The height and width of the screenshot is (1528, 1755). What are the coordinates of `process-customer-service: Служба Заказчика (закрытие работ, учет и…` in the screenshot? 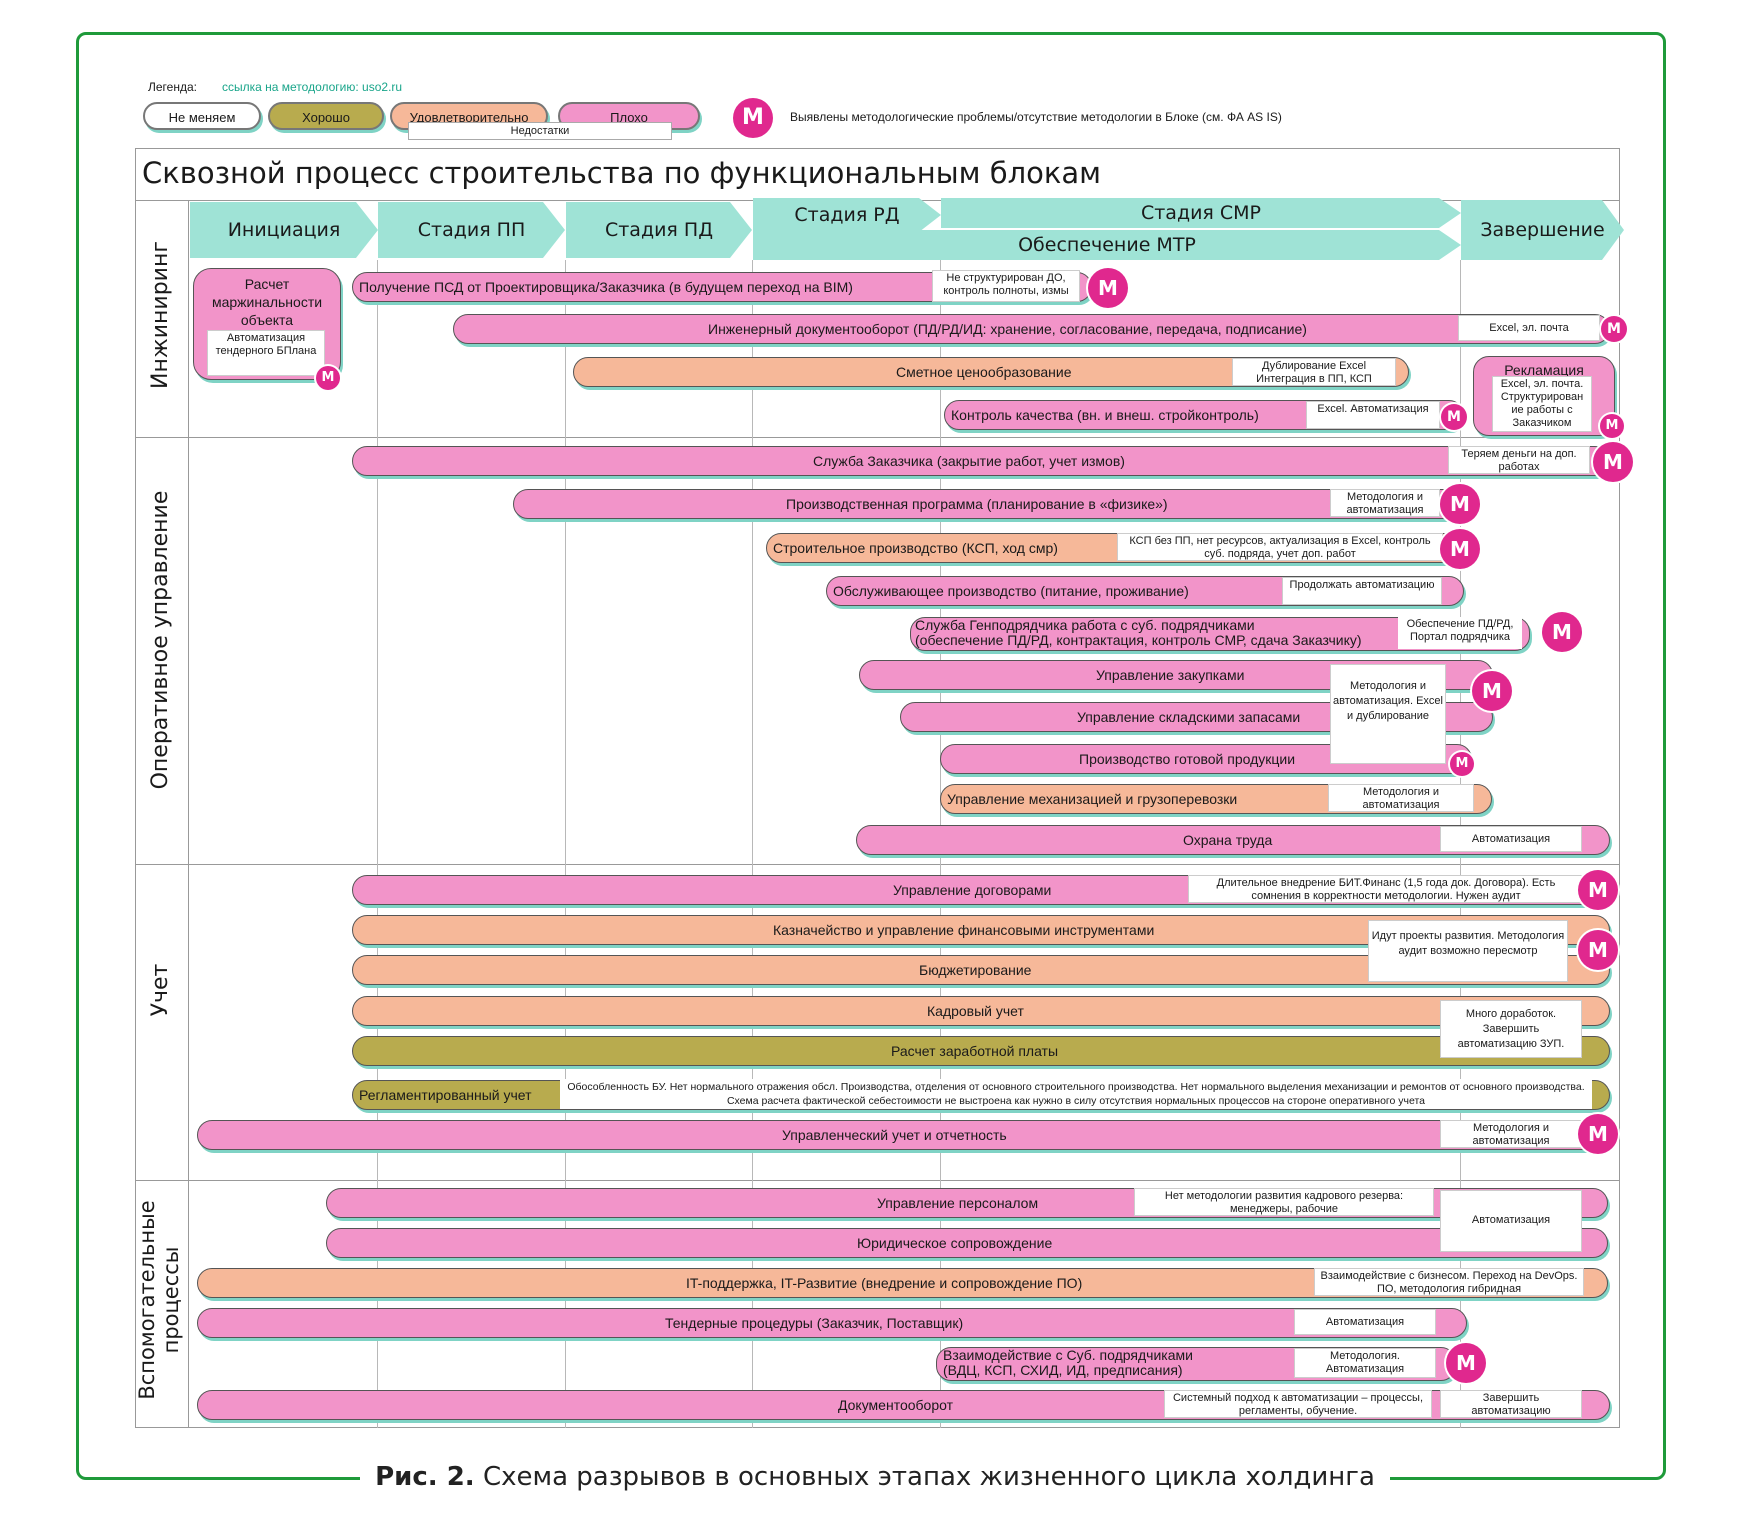 It's located at (981, 461).